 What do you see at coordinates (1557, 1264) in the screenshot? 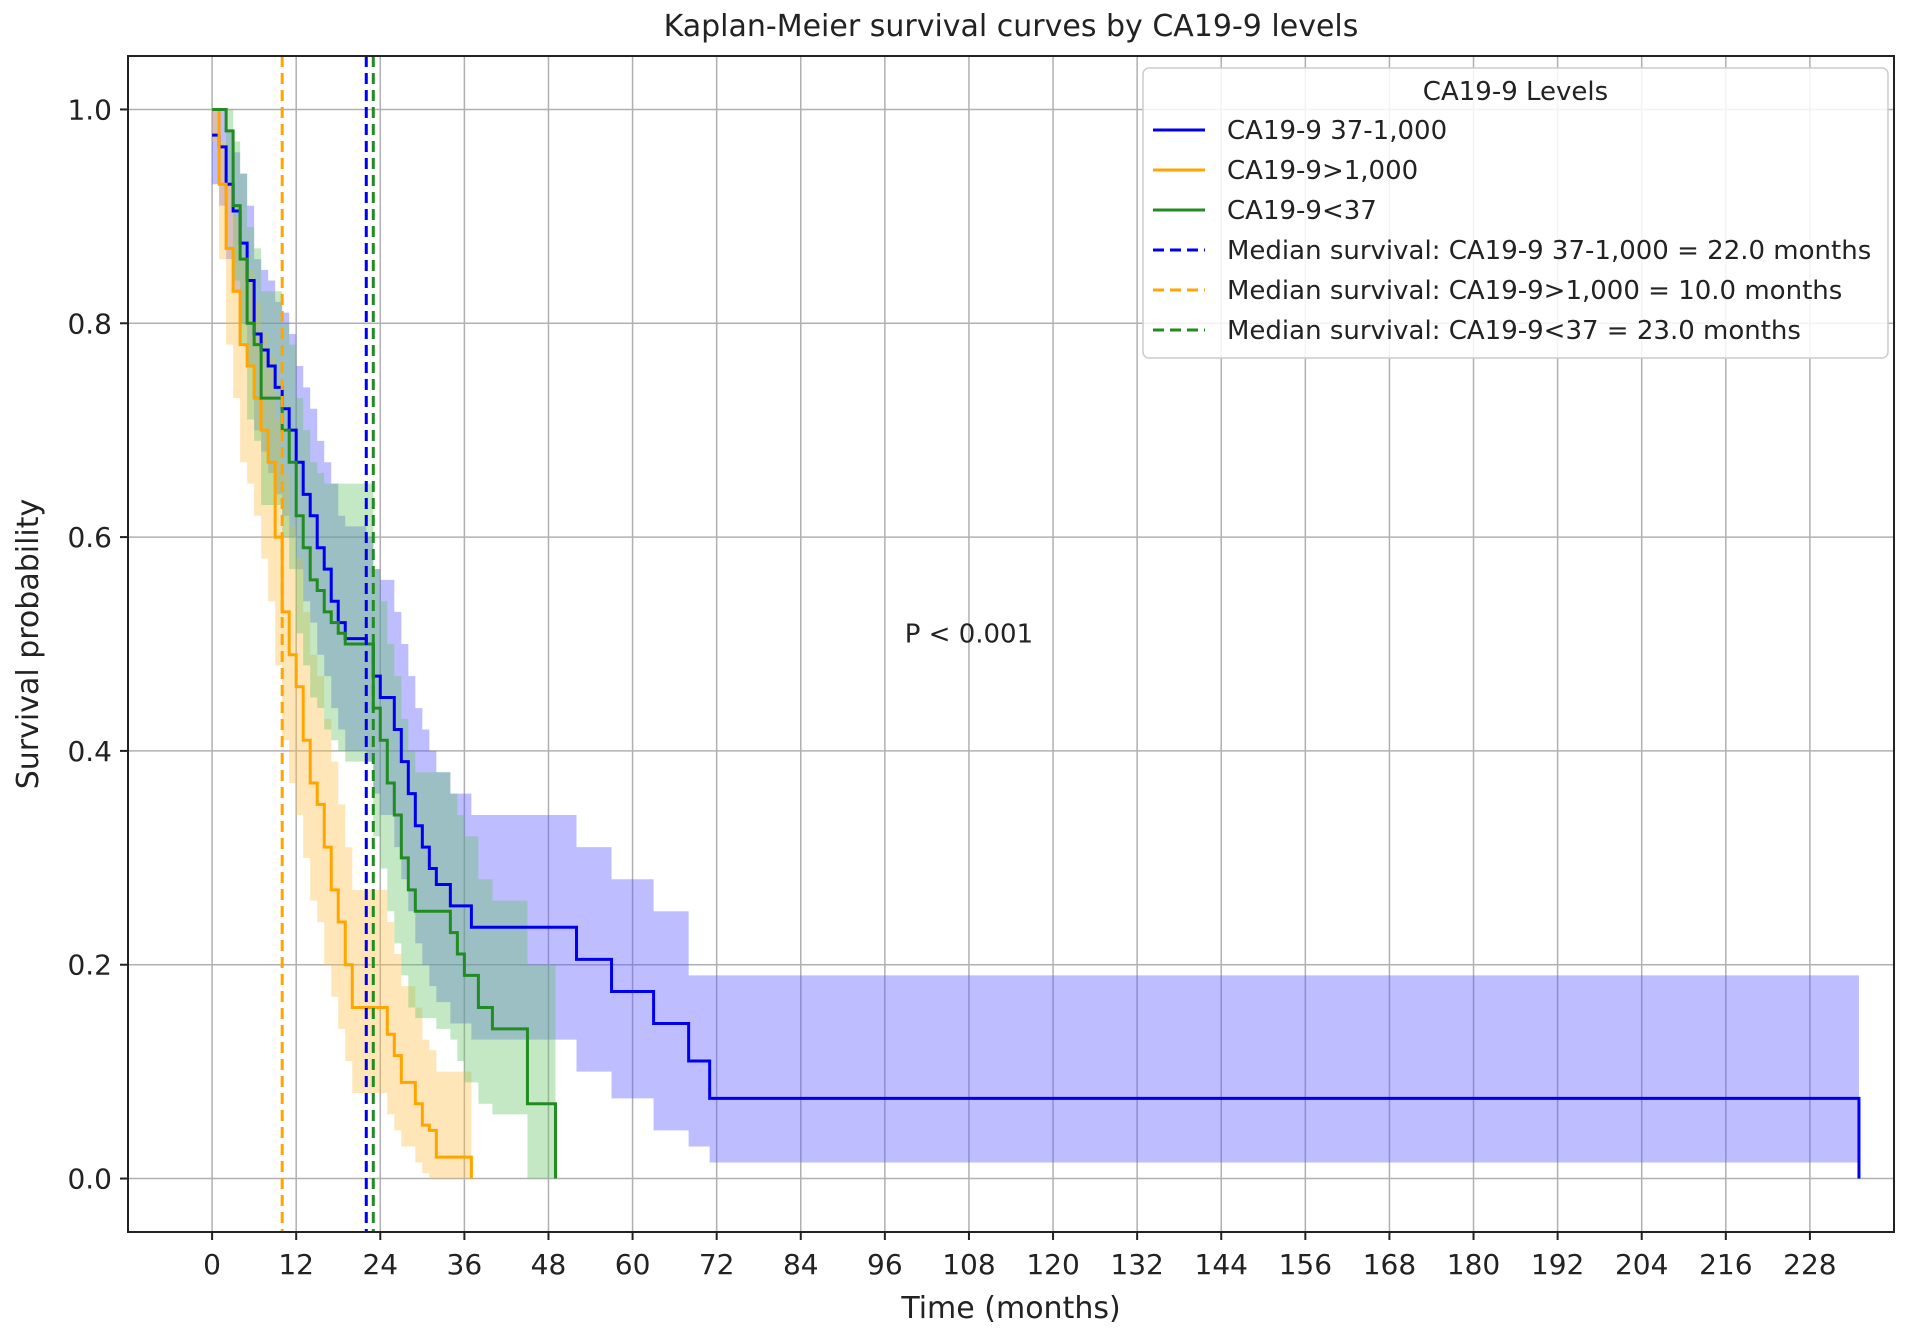
I see `x-tick-label-16: 192` at bounding box center [1557, 1264].